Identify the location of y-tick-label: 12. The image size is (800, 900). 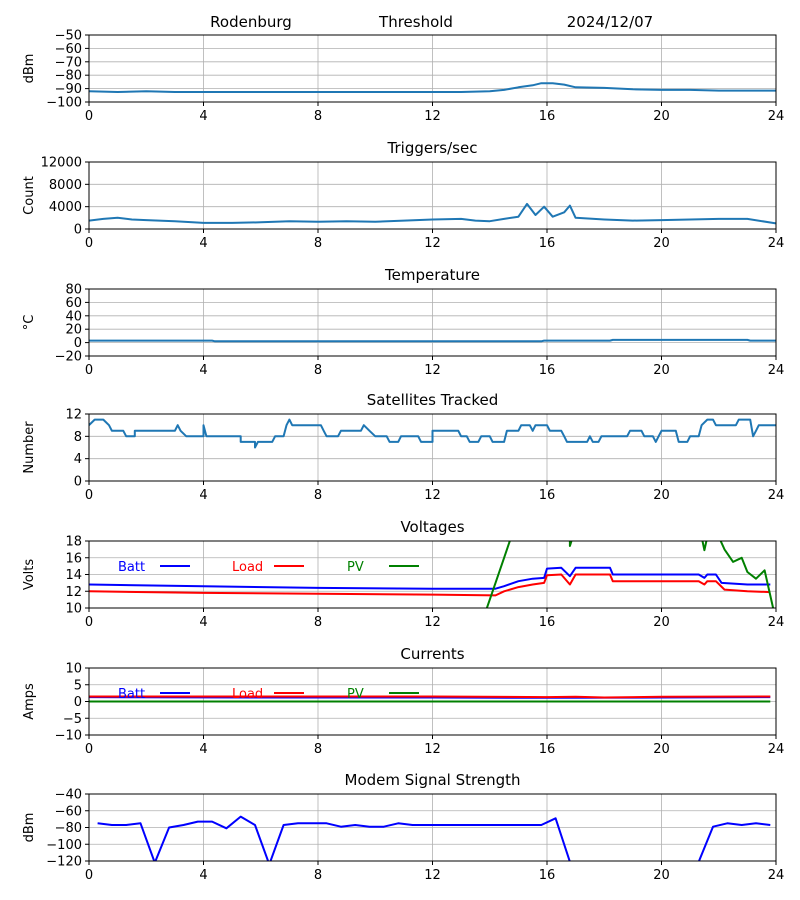
(73, 415).